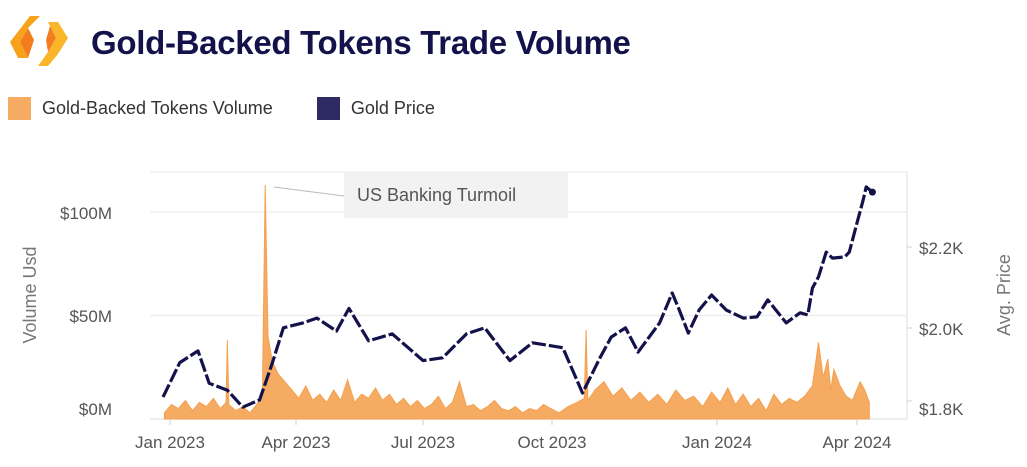 This screenshot has height=467, width=1027. What do you see at coordinates (30, 294) in the screenshot?
I see `y-left-axis-title: Volume Usd` at bounding box center [30, 294].